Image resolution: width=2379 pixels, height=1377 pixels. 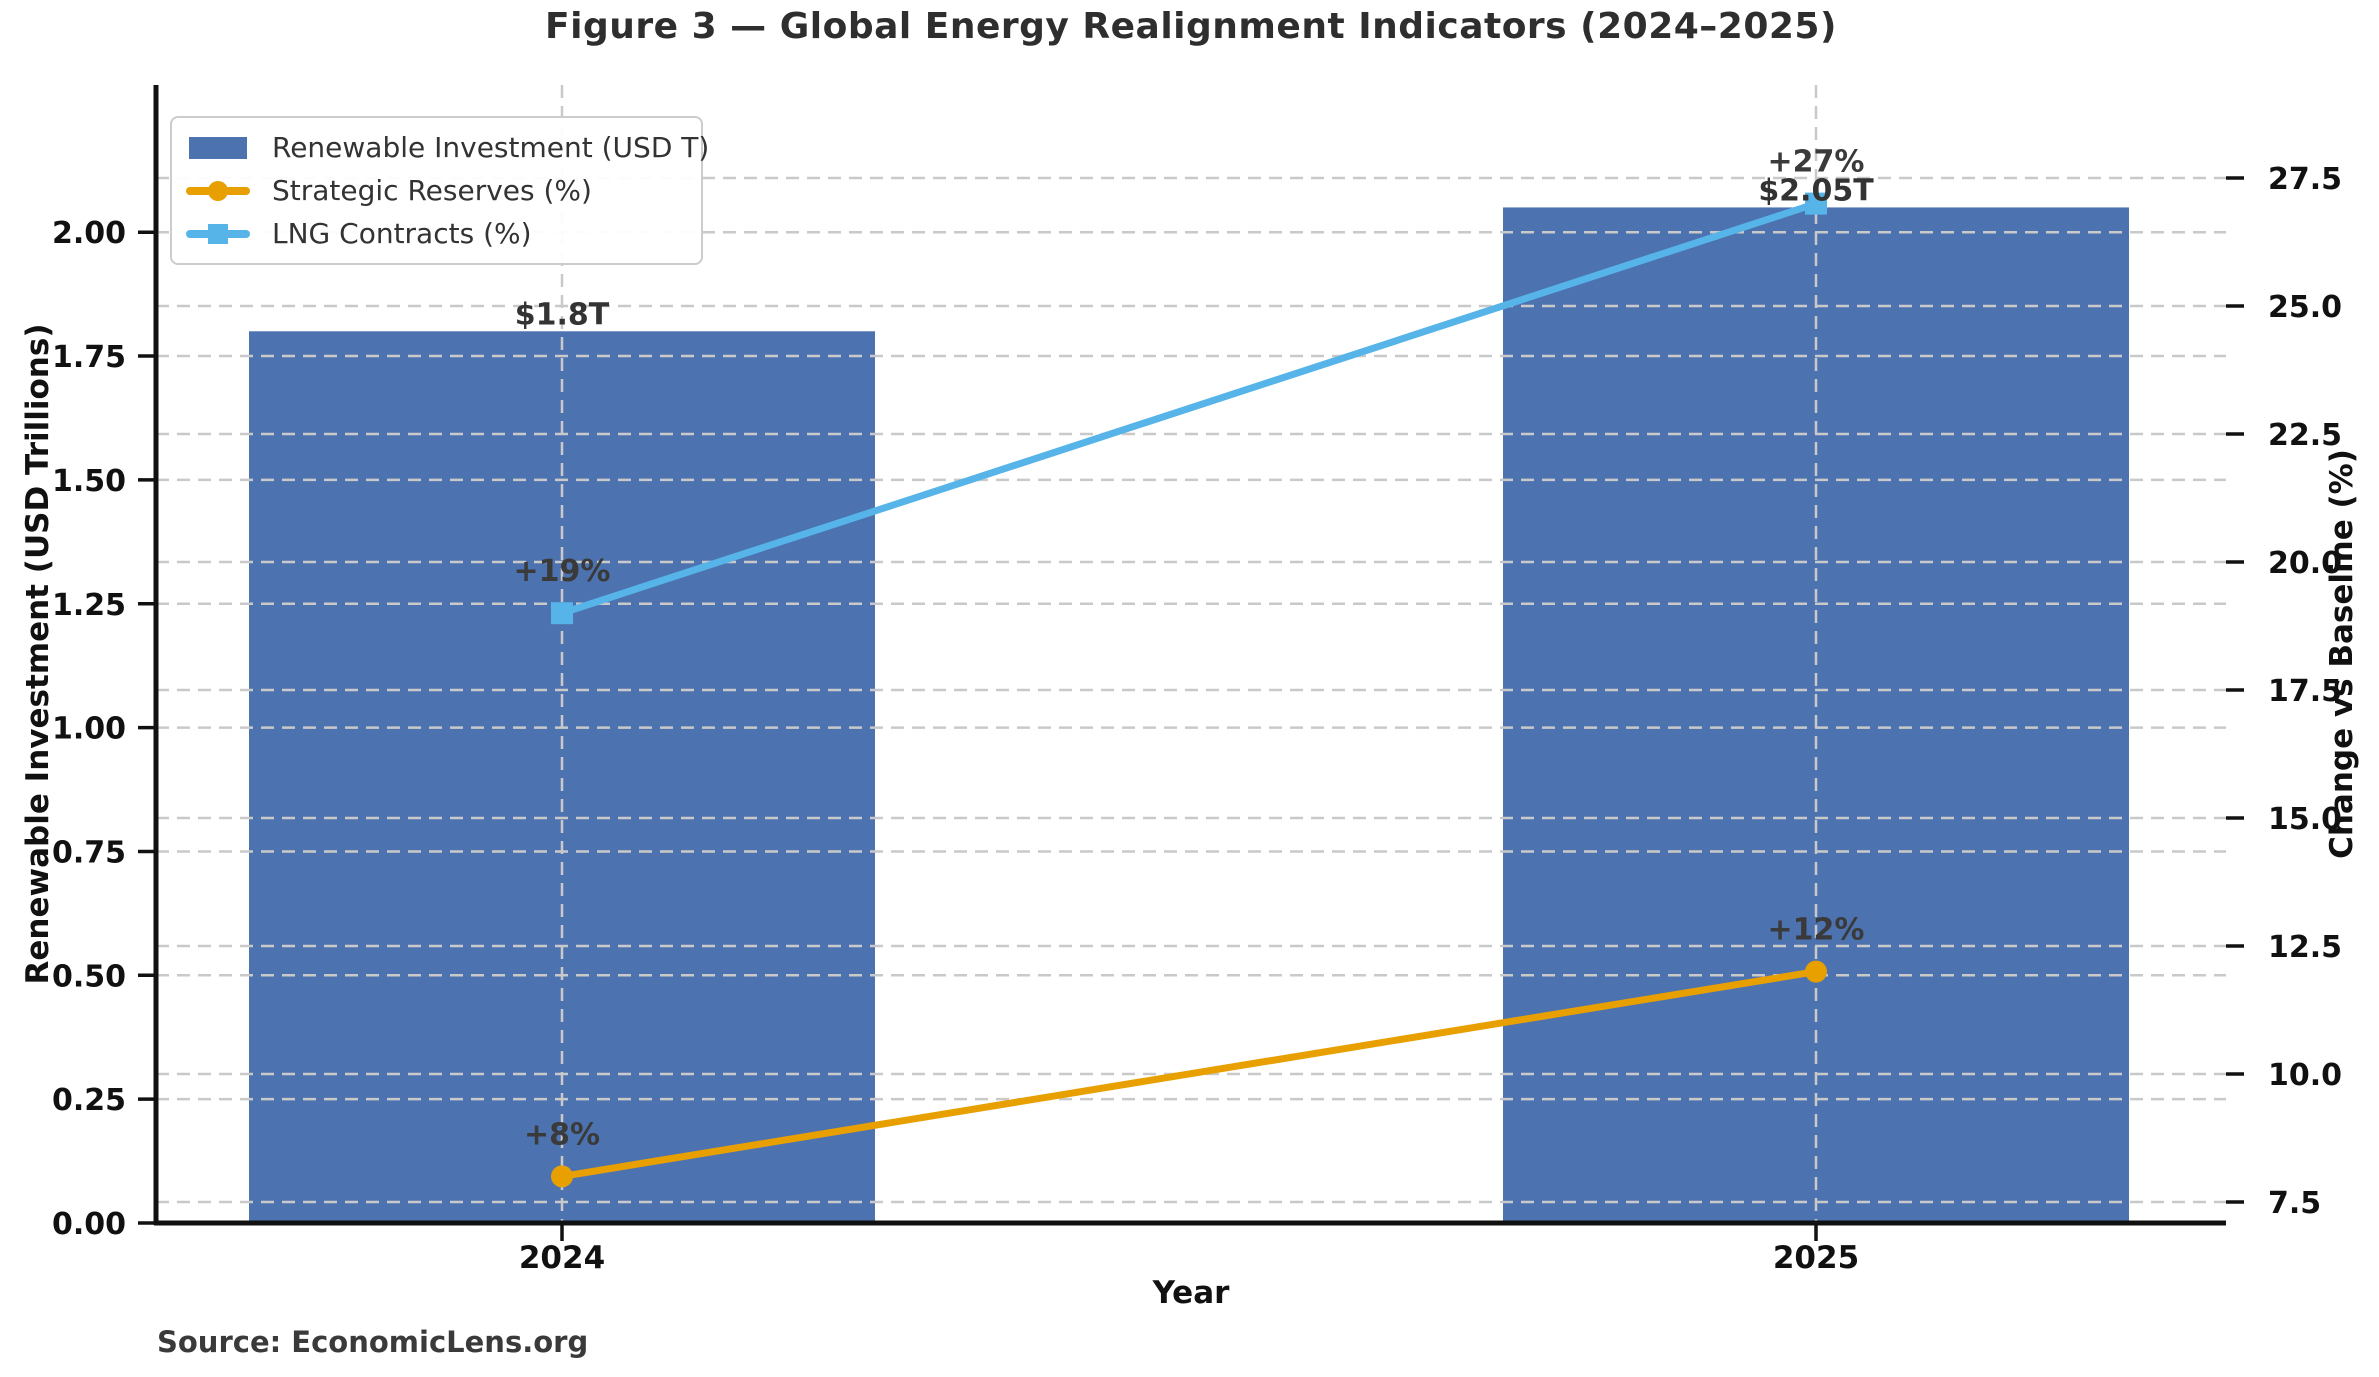 I want to click on right-tick-label: 20.0, so click(x=2305, y=563).